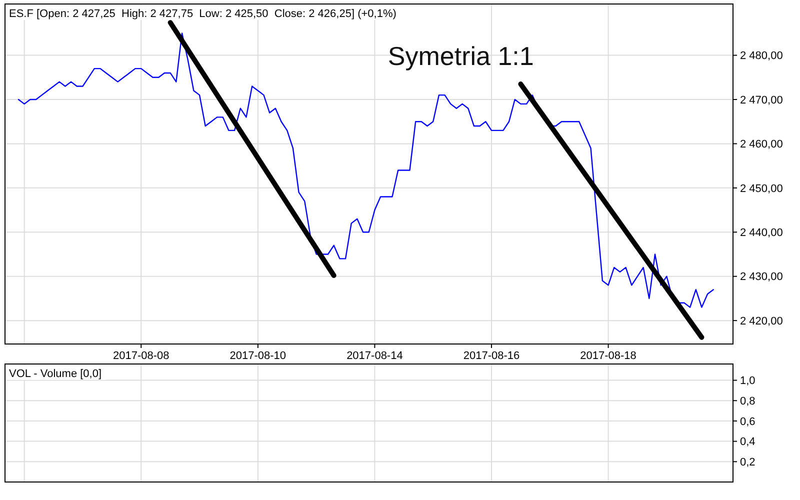 The image size is (800, 500). What do you see at coordinates (461, 56) in the screenshot?
I see `annotation: Symetria 1:1` at bounding box center [461, 56].